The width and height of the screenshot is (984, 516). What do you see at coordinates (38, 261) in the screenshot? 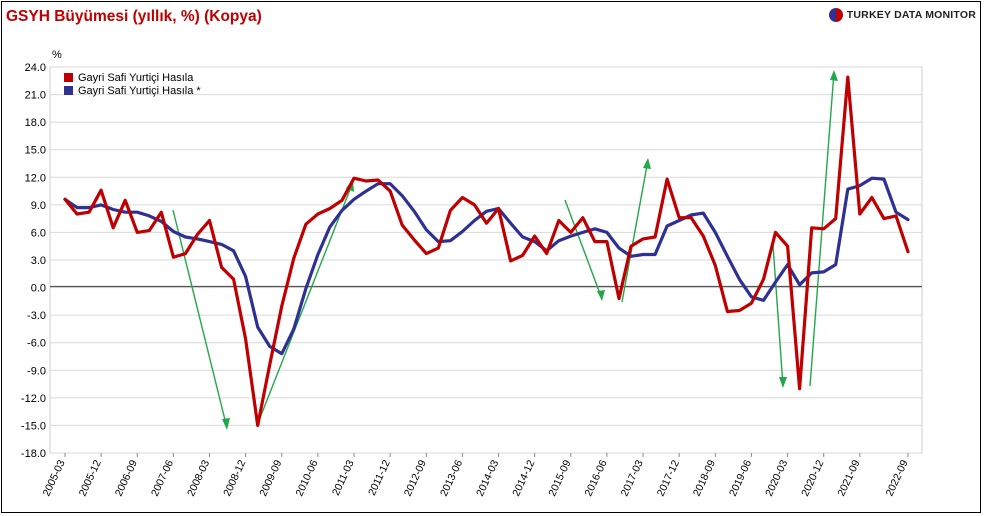
I see `y-tick-label: 3.0` at bounding box center [38, 261].